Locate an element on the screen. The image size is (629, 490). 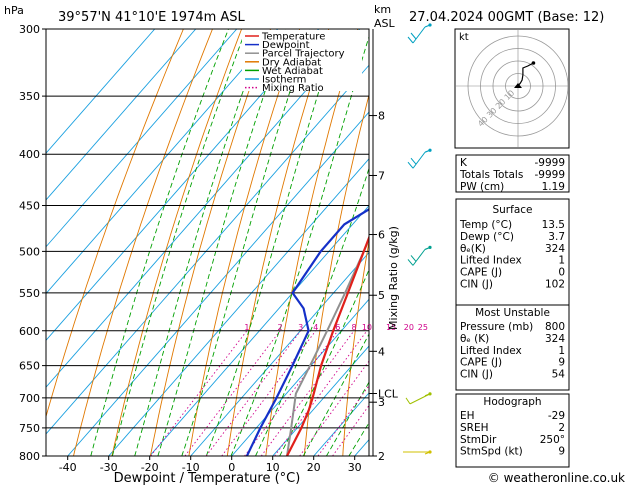
pressure-tick-label: 600 is located at coordinates (29, 331).